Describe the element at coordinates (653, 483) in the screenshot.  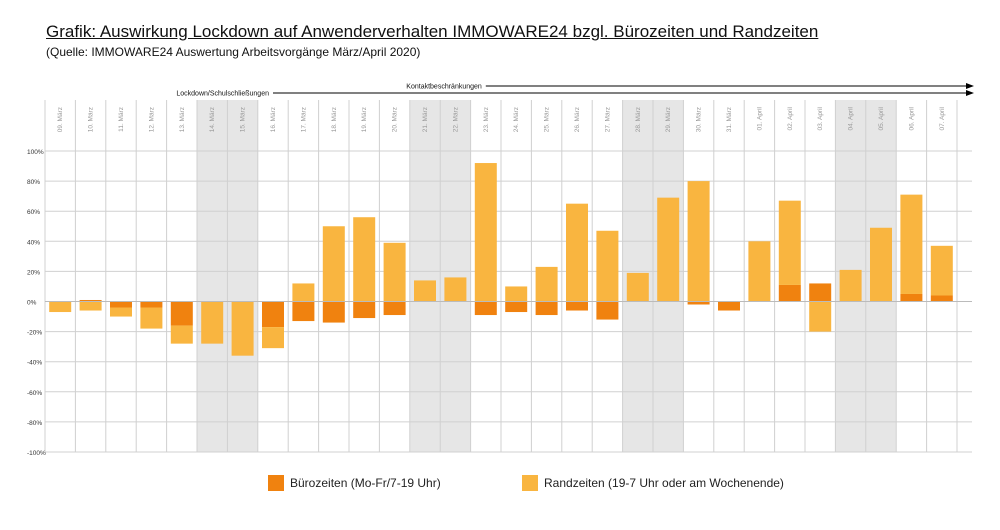
I see `legend-item-rand: Randzeiten (19-7 Uhr oder am Wochenende)` at that location.